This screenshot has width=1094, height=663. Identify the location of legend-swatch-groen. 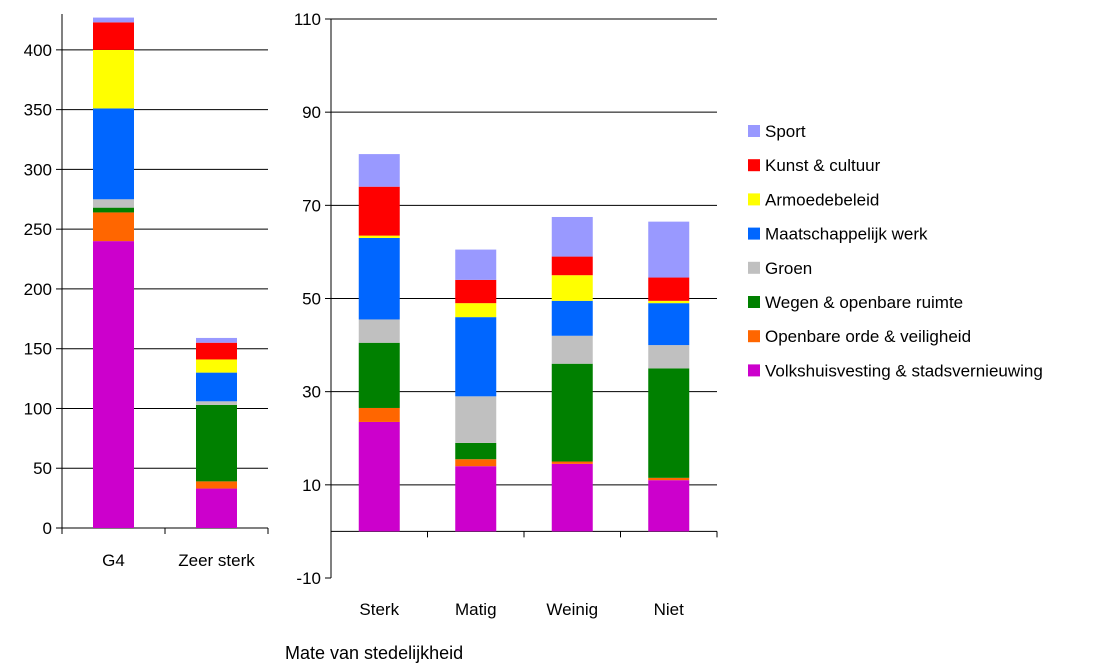
(754, 267).